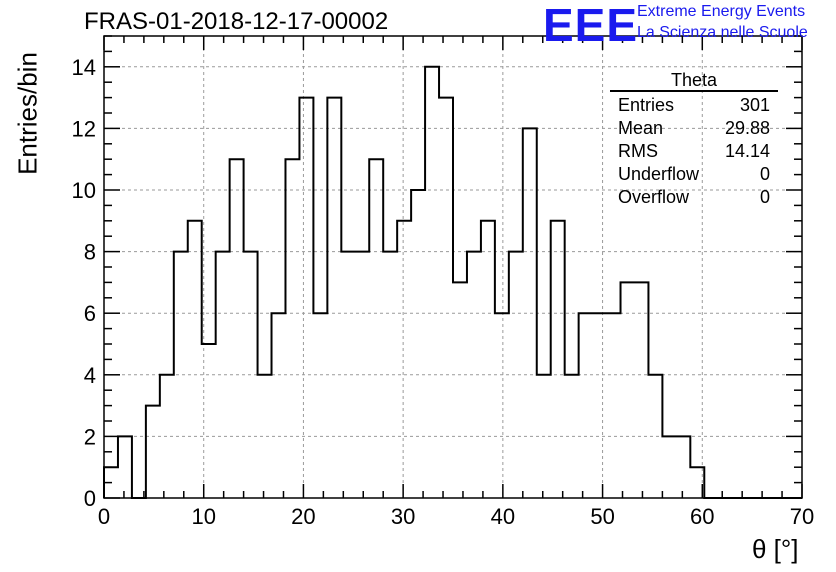  I want to click on eee-logo: EEE, so click(591, 25).